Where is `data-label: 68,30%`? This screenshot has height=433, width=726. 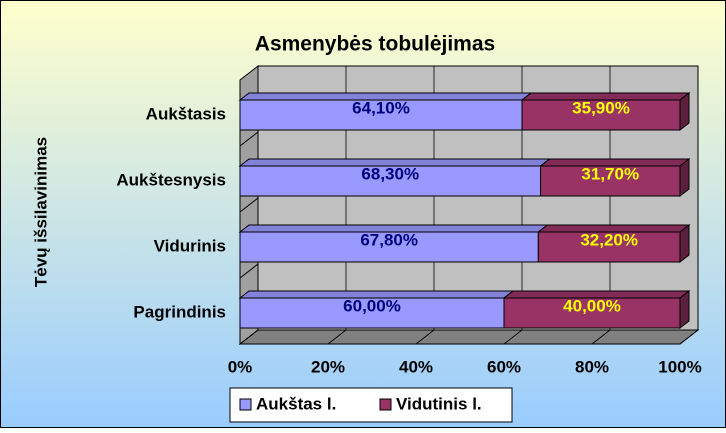
data-label: 68,30% is located at coordinates (390, 173).